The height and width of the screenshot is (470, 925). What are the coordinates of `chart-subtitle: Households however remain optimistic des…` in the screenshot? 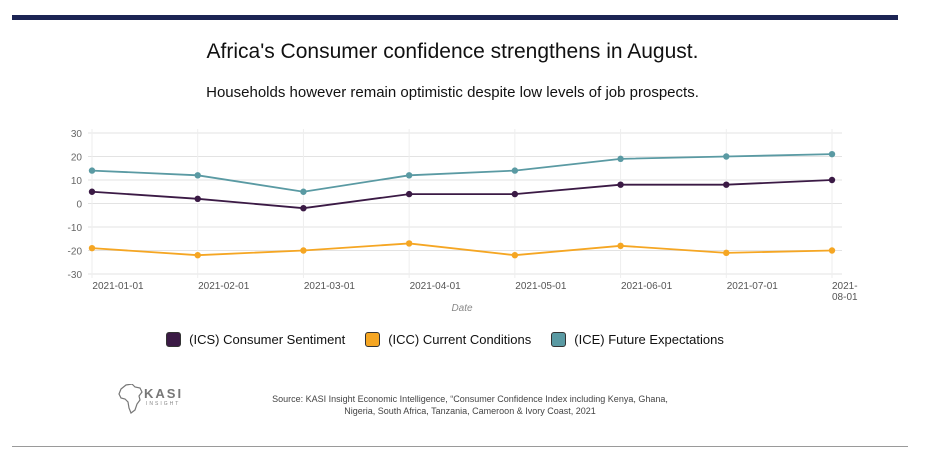 It's located at (452, 92).